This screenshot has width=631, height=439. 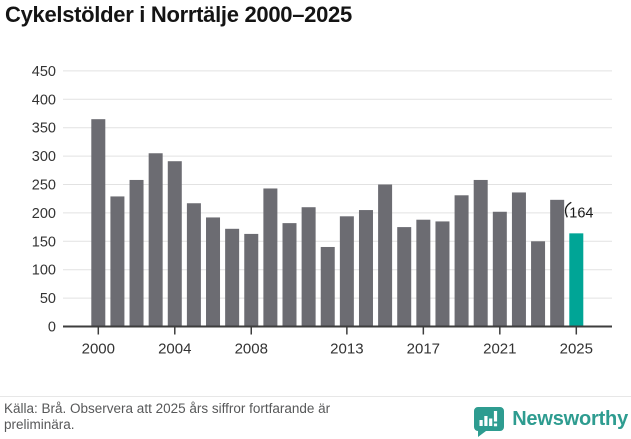 I want to click on bar-2012, so click(x=327, y=286).